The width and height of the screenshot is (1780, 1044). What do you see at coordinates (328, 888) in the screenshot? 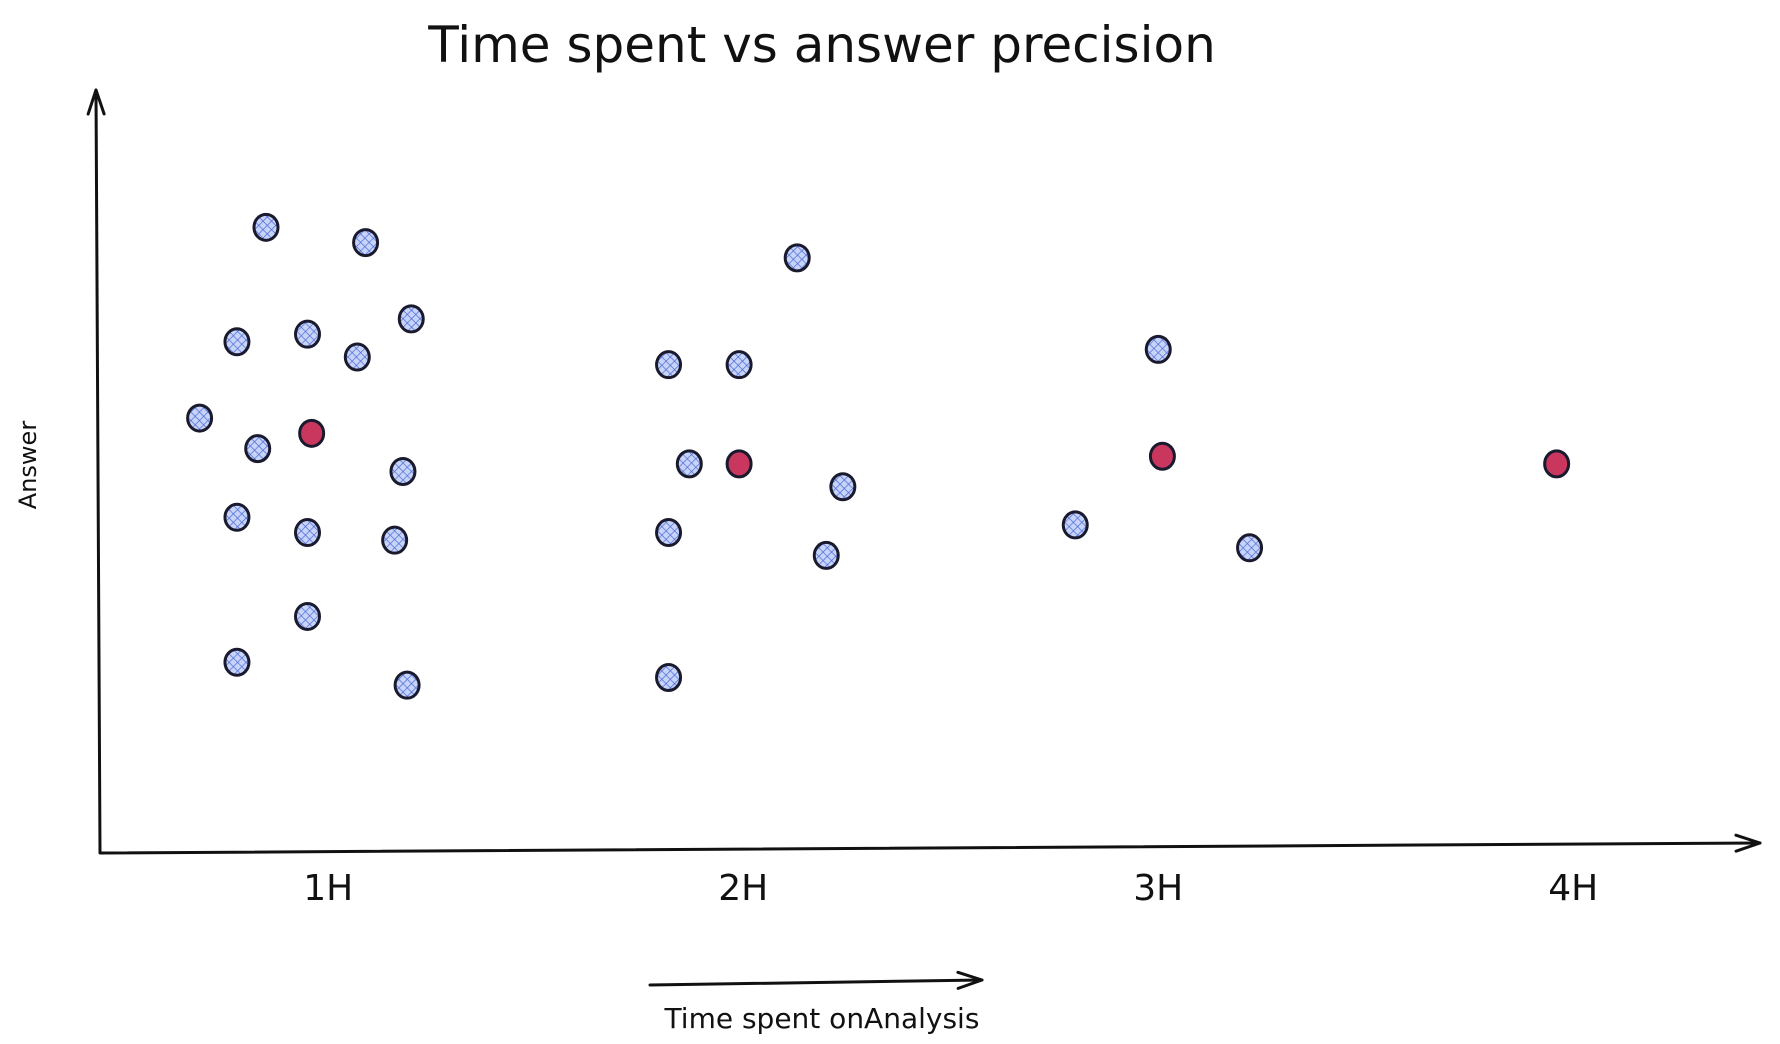
I see `x-tick-label: 1H` at bounding box center [328, 888].